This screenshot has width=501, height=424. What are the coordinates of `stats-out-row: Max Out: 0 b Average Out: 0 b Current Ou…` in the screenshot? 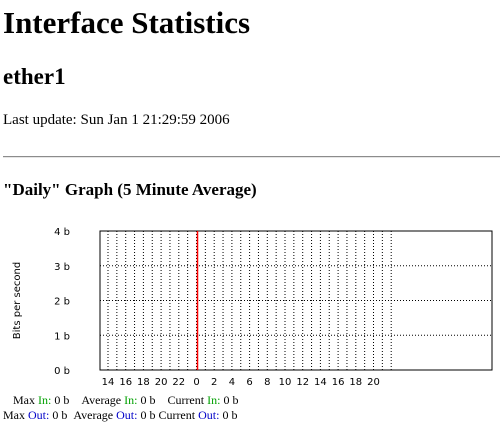 It's located at (120, 415).